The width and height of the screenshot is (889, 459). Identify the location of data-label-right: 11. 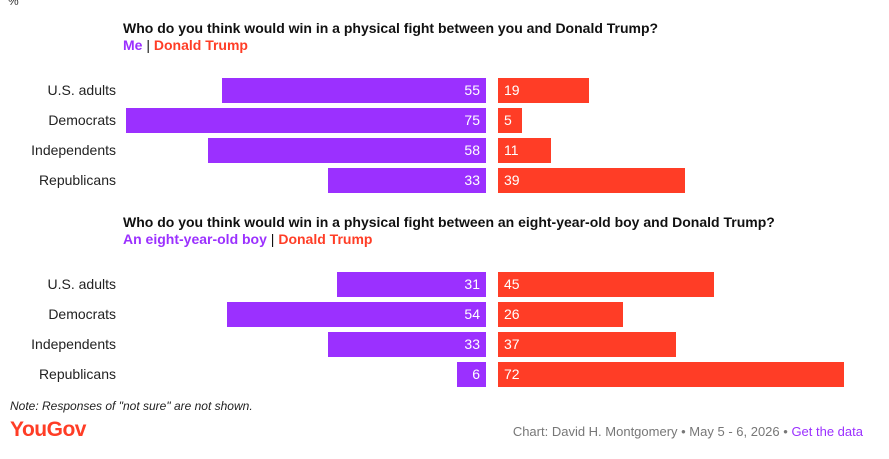
(511, 150).